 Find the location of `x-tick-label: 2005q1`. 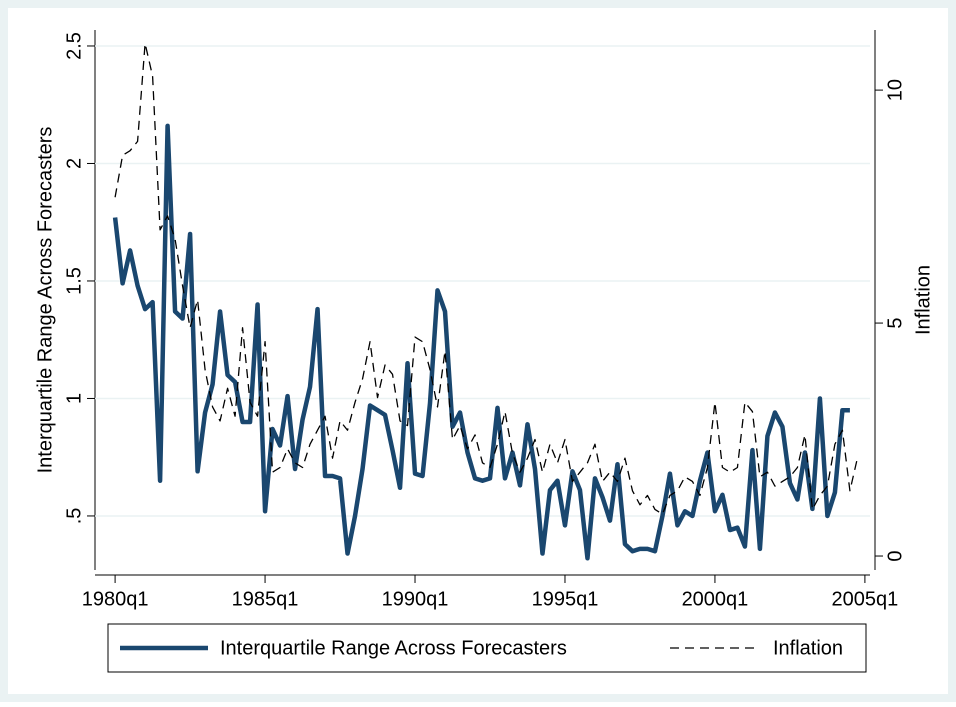

x-tick-label: 2005q1 is located at coordinates (865, 599).